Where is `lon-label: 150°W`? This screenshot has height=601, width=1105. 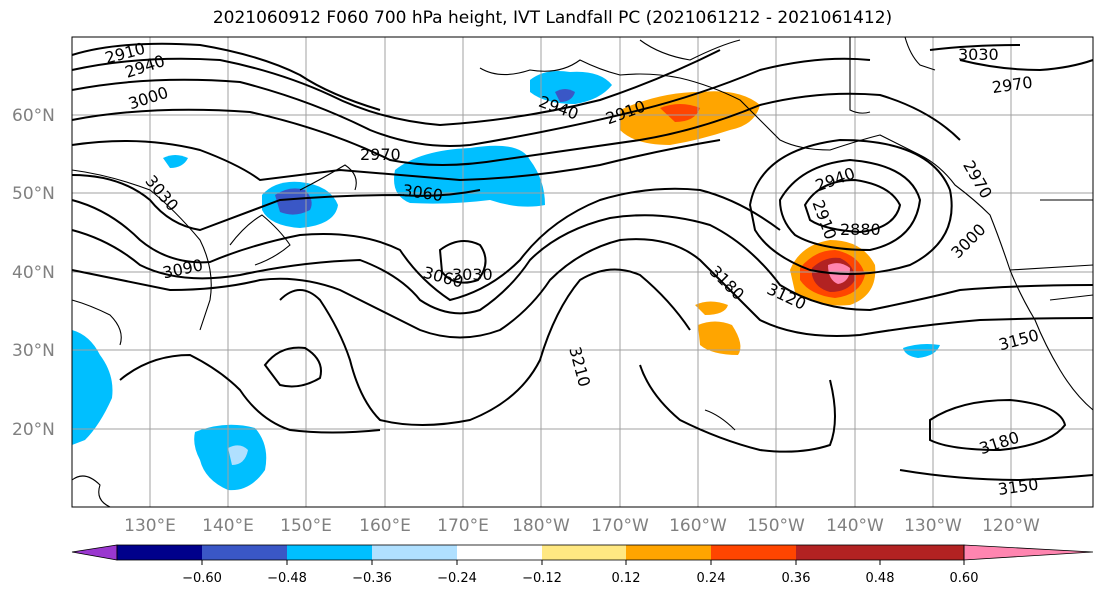 lon-label: 150°W is located at coordinates (776, 526).